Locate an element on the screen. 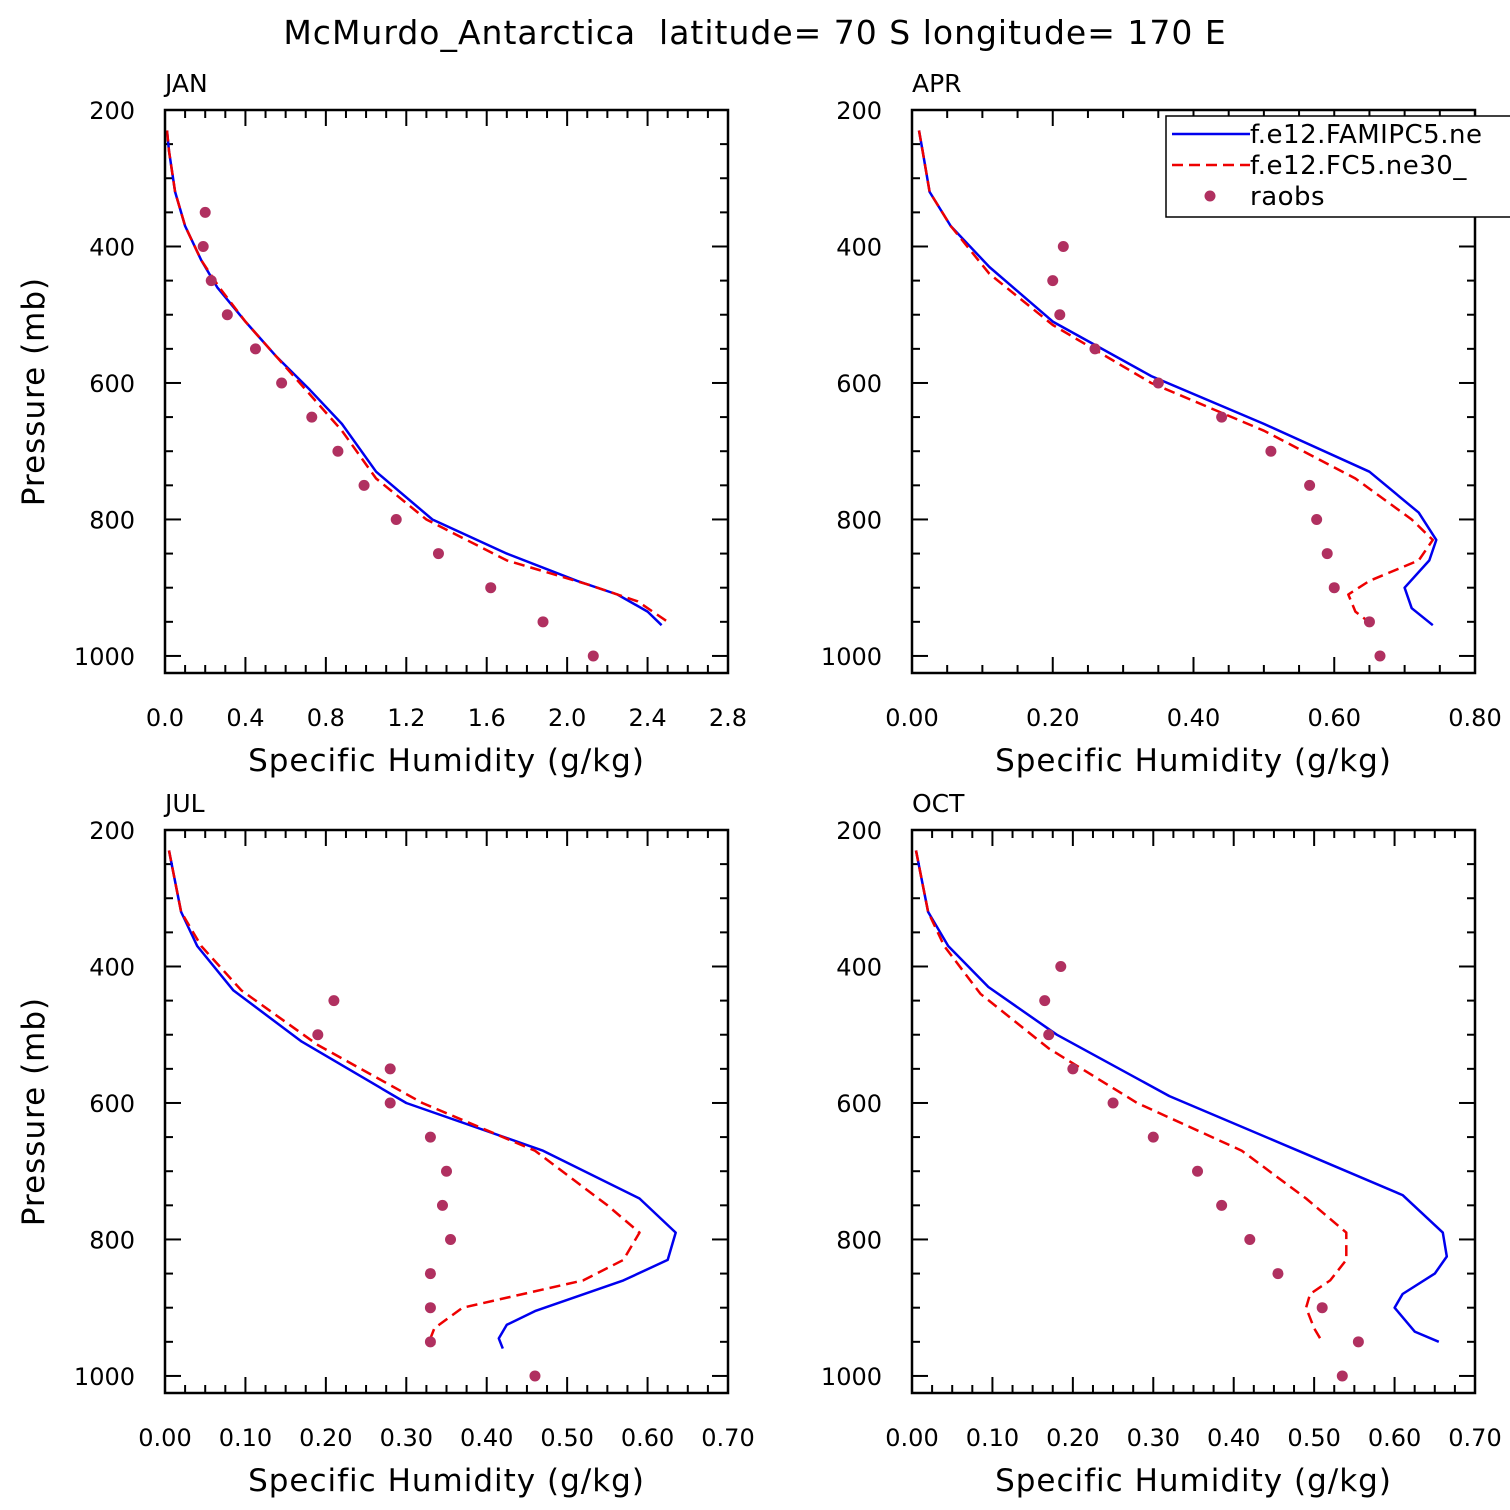 The image size is (1510, 1510). apr-plot-frame is located at coordinates (1193, 391).